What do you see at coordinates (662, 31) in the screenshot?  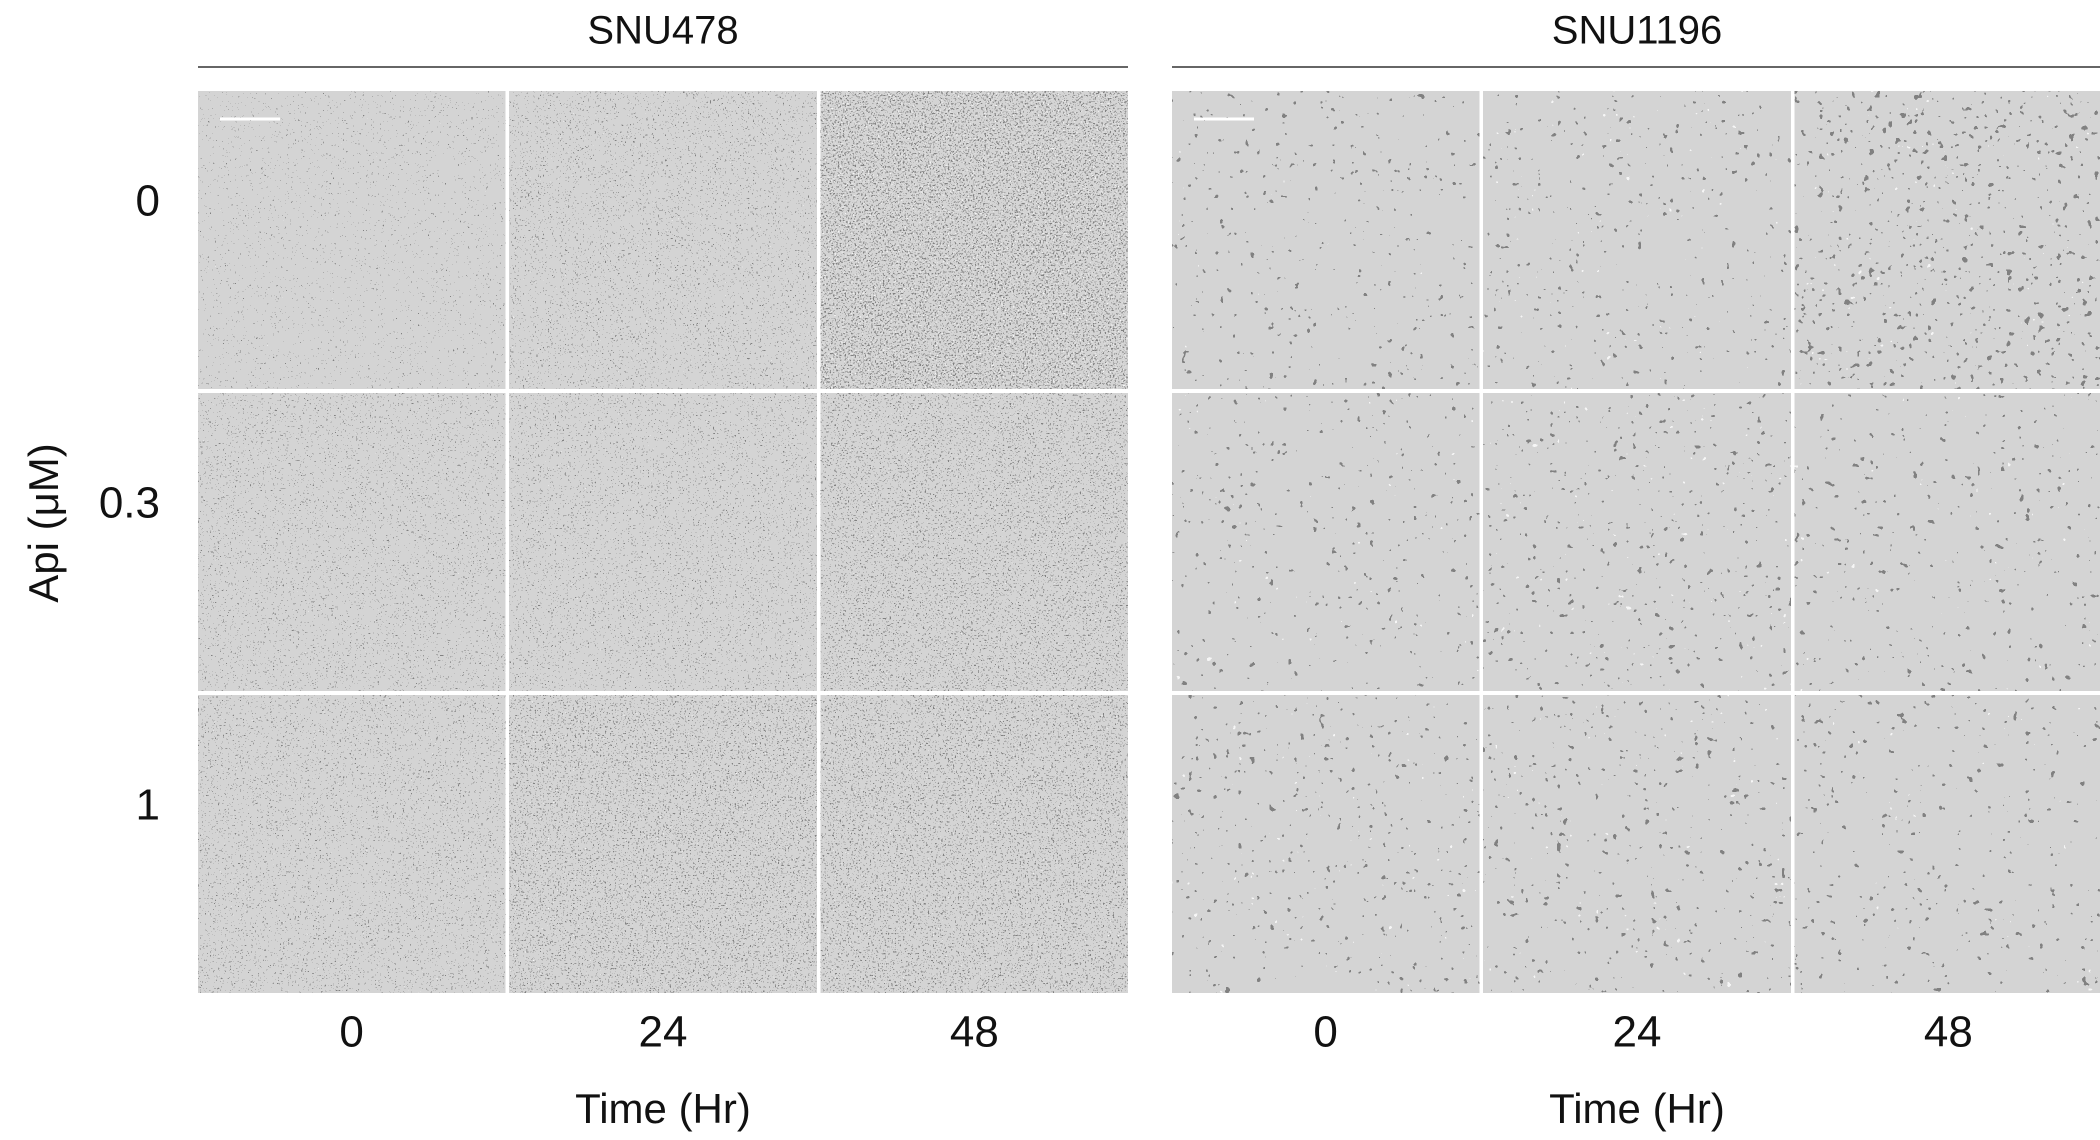 I see `panel-title: SNU478` at bounding box center [662, 31].